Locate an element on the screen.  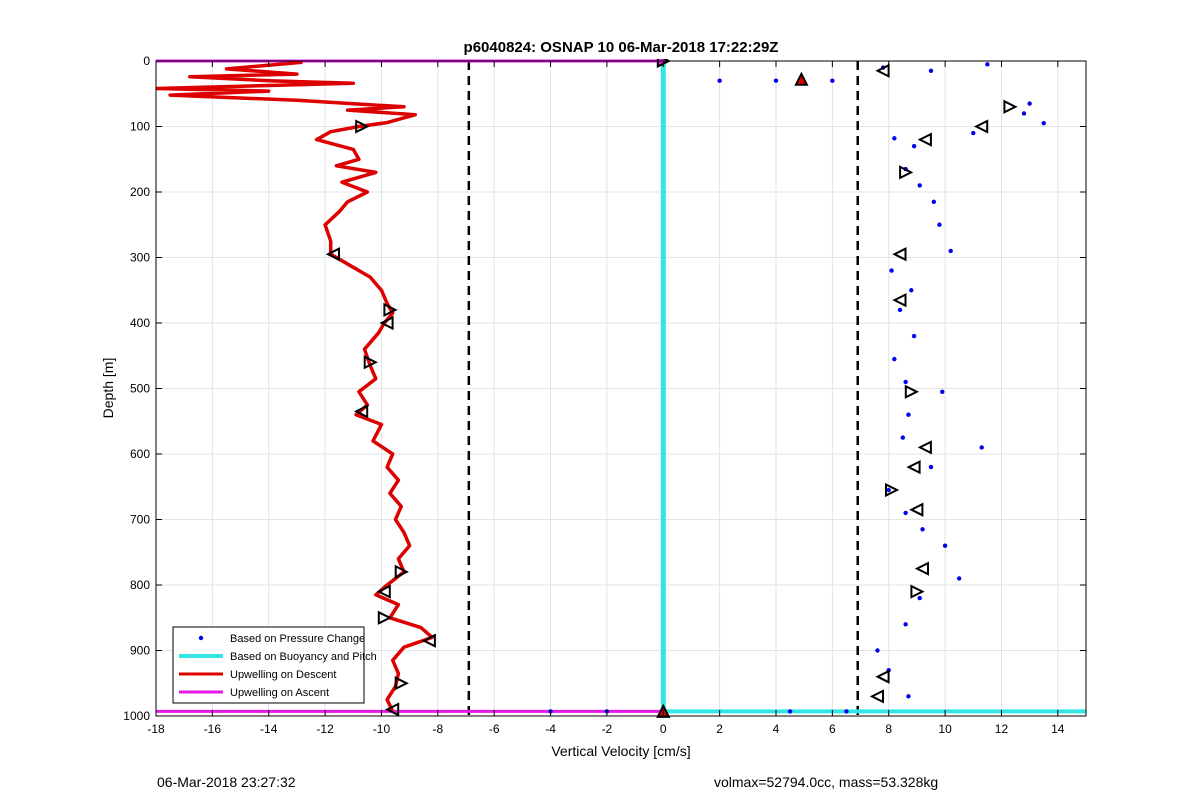
legend-label: Upwelling on Descent is located at coordinates (283, 675).